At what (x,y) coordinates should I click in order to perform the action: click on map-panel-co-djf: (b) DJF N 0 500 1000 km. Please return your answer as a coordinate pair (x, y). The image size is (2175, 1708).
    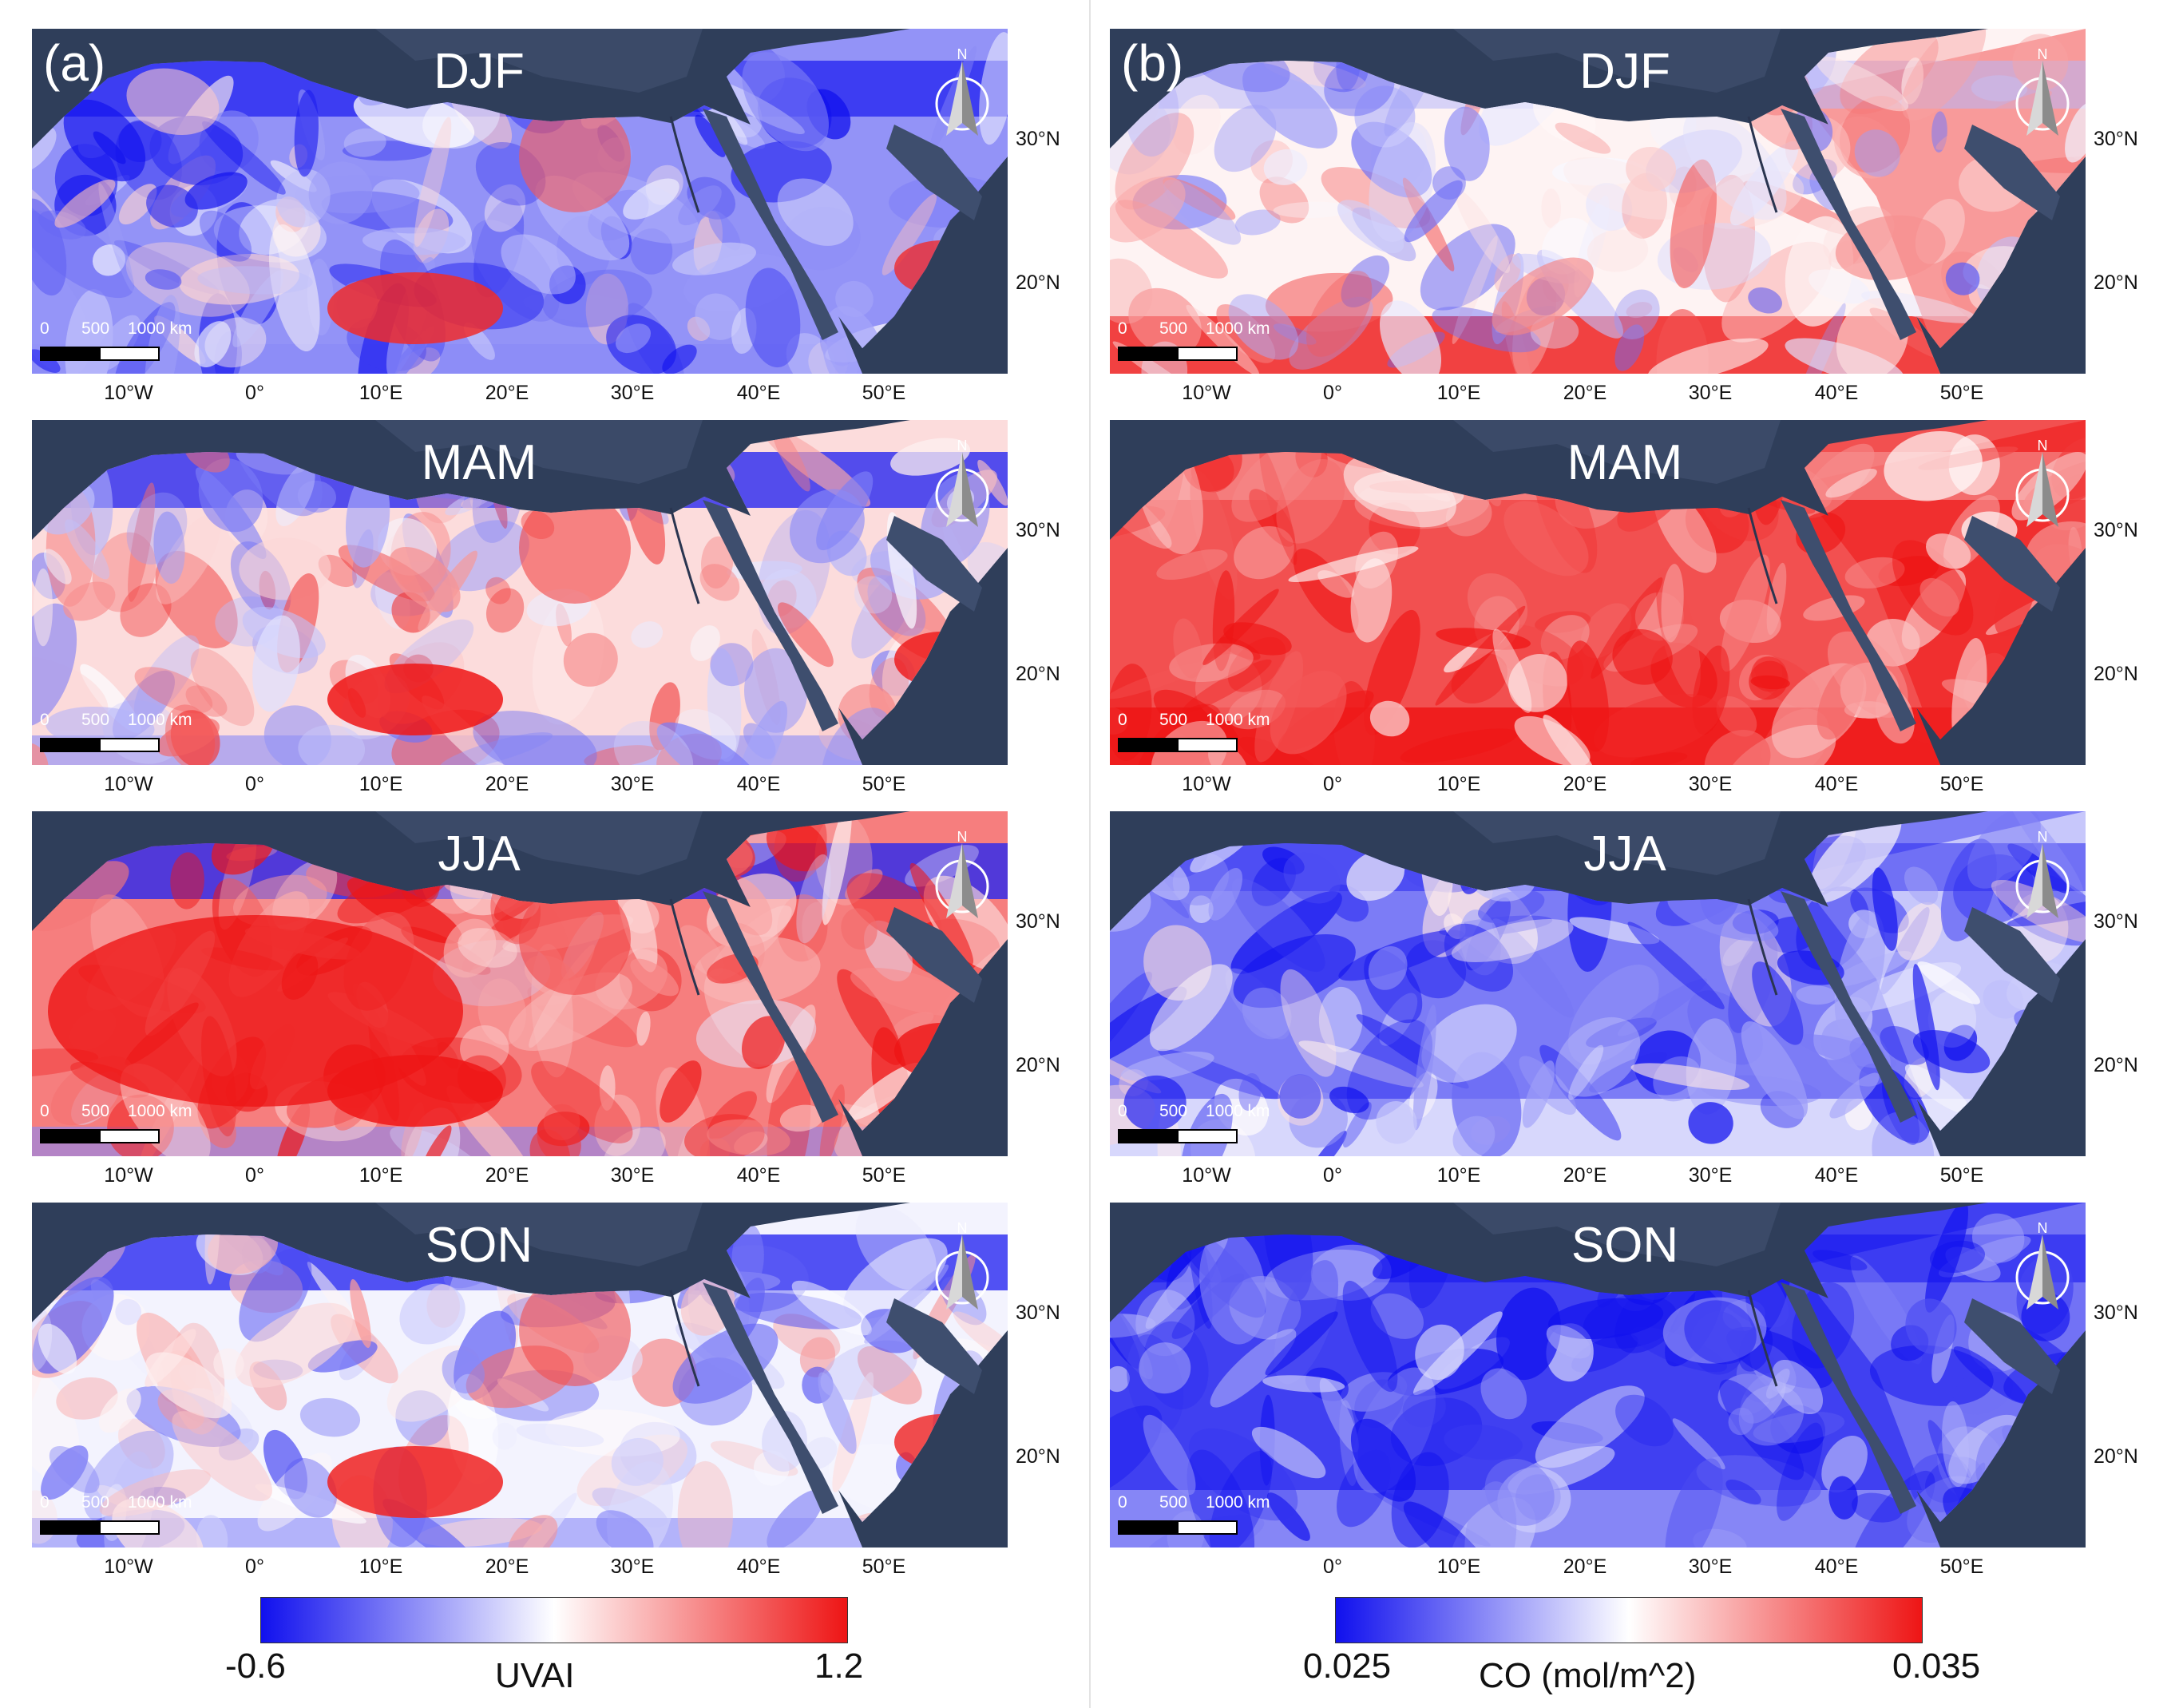
    Looking at the image, I should click on (1598, 201).